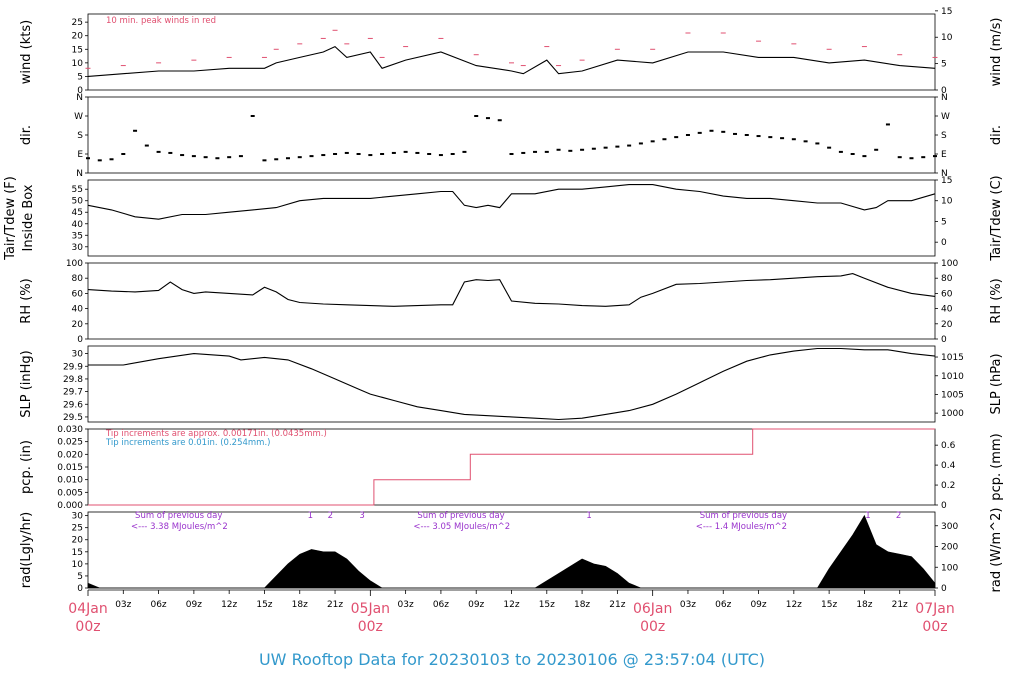 This screenshot has height=700, width=1024. What do you see at coordinates (944, 174) in the screenshot?
I see `dir-right-tick-label: N` at bounding box center [944, 174].